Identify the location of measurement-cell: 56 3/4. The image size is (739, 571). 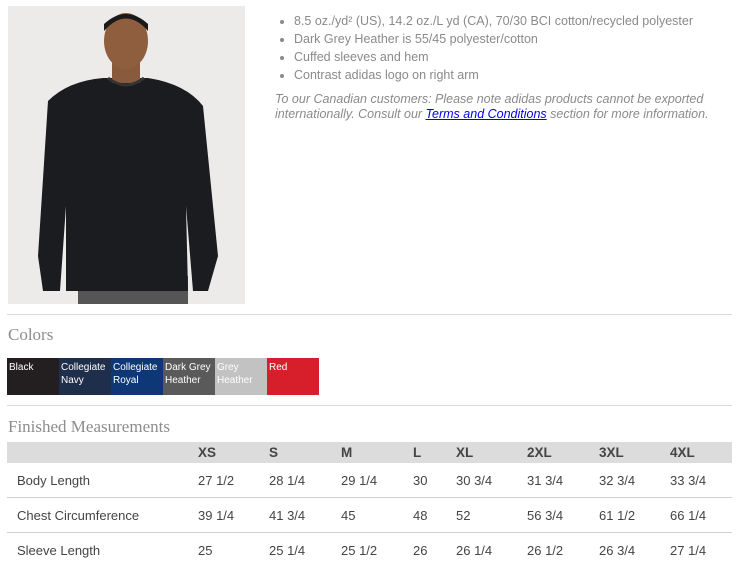
(563, 515).